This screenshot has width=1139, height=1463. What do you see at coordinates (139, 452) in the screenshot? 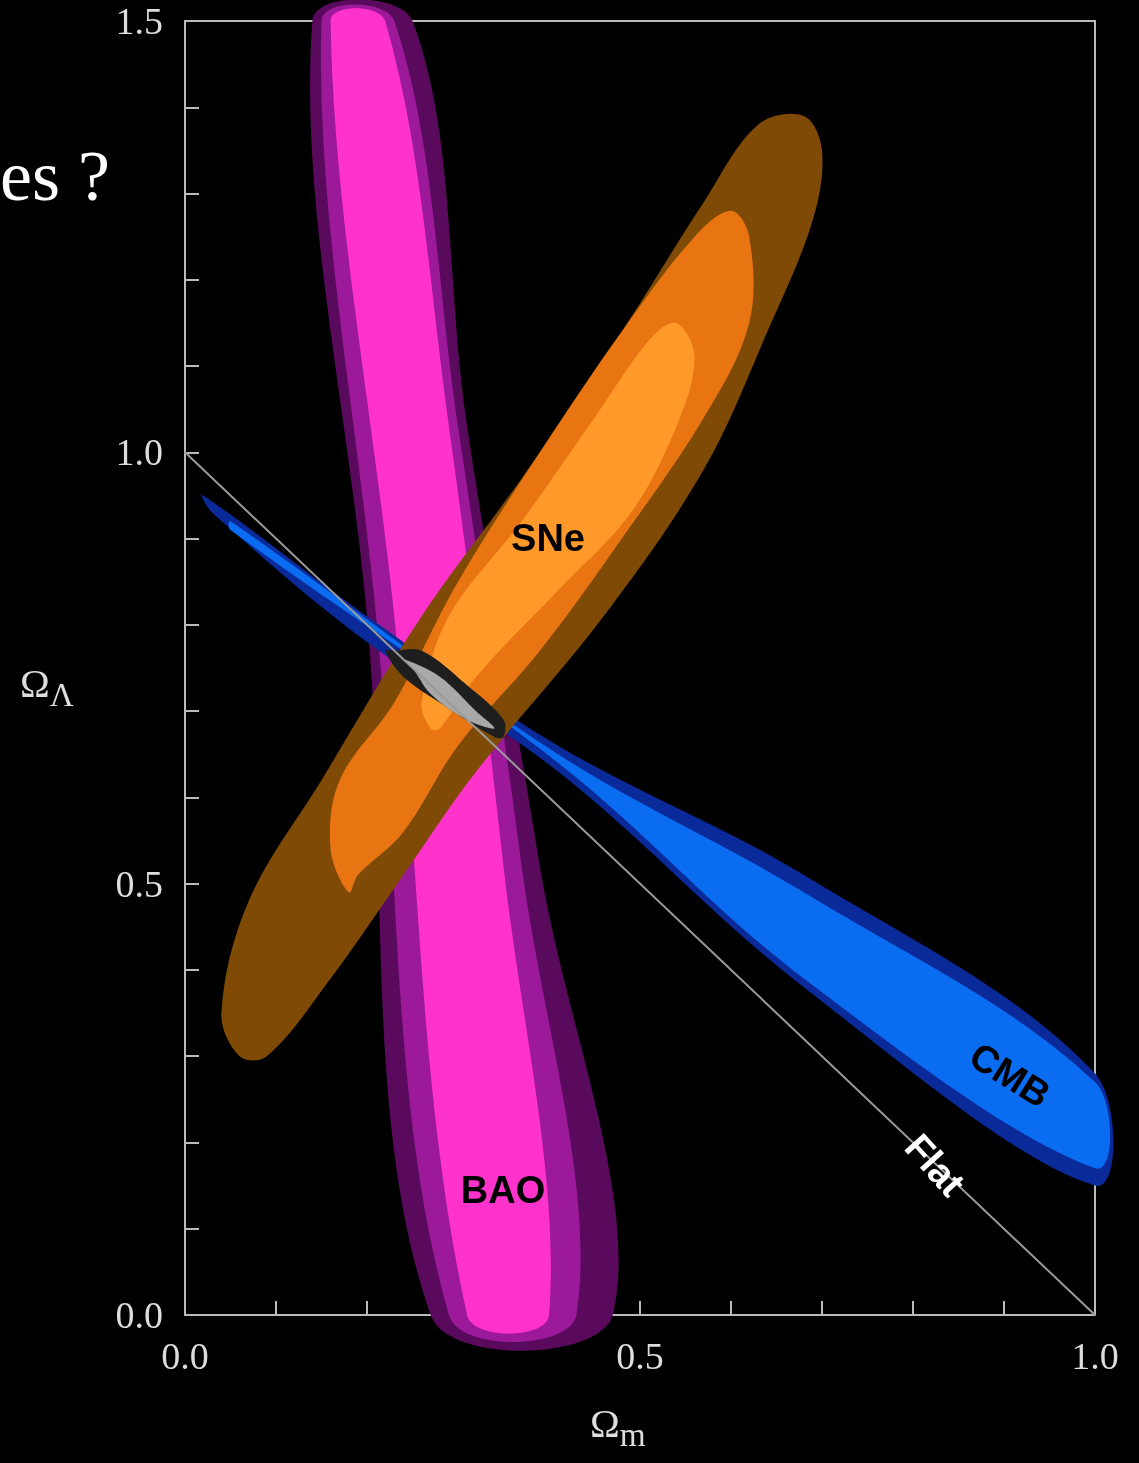
I see `y-tick-label: 1.0` at bounding box center [139, 452].